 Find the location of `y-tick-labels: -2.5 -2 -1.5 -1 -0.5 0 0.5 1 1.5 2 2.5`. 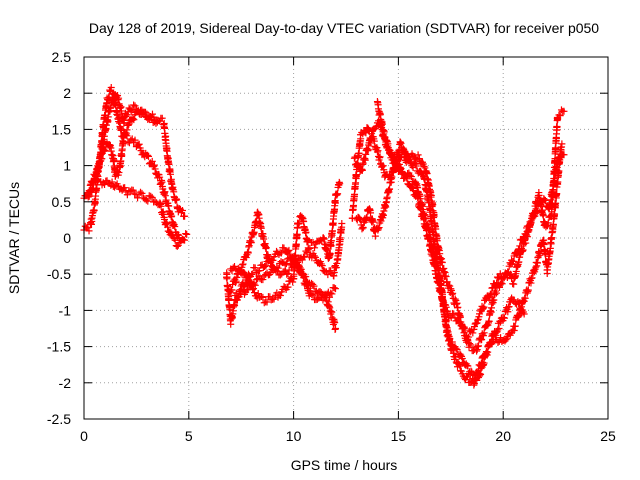

y-tick-labels: -2.5 -2 -1.5 -1 -0.5 0 0.5 1 1.5 2 2.5 is located at coordinates (59, 238).